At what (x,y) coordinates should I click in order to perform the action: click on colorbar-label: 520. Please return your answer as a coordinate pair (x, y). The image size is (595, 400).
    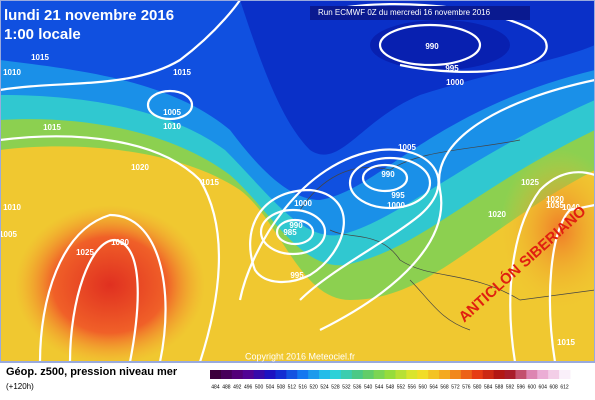
    Looking at the image, I should click on (313, 387).